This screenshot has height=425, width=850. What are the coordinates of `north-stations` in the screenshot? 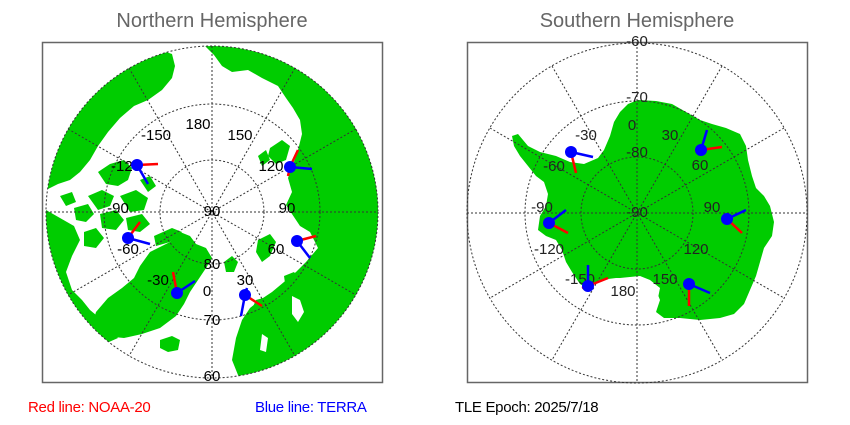 It's located at (219, 233).